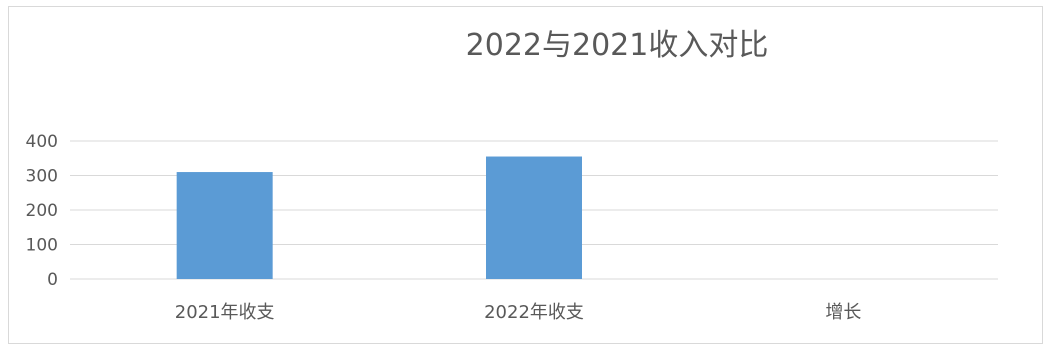 The height and width of the screenshot is (351, 1051). What do you see at coordinates (843, 312) in the screenshot?
I see `x-category-label: 增长` at bounding box center [843, 312].